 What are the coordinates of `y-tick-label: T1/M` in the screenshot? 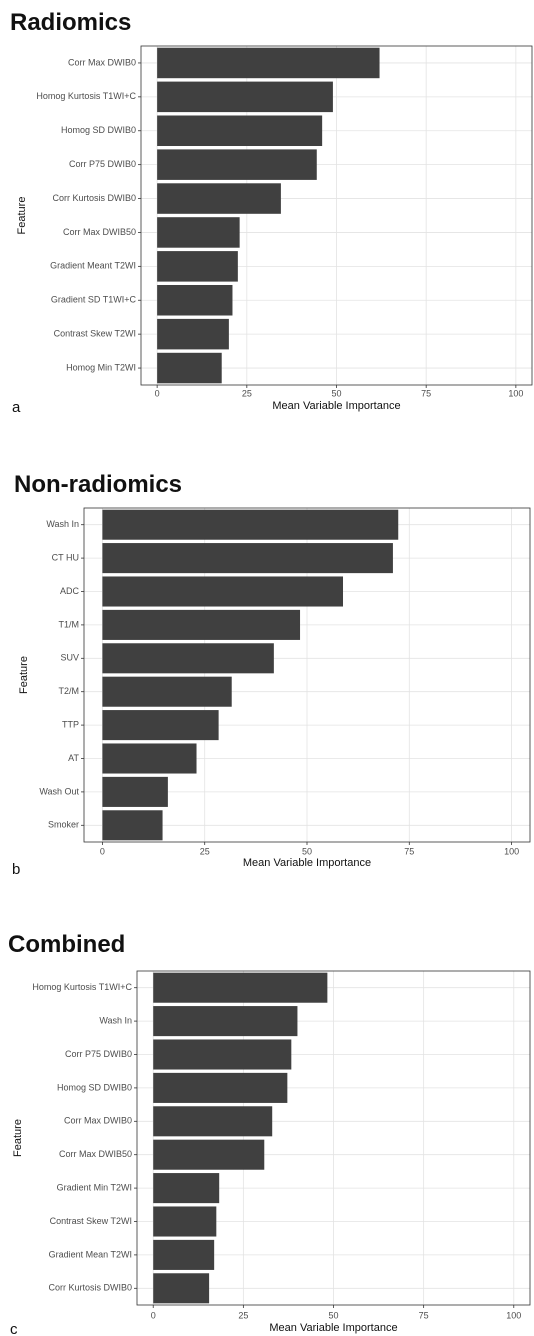 It's located at (68, 624).